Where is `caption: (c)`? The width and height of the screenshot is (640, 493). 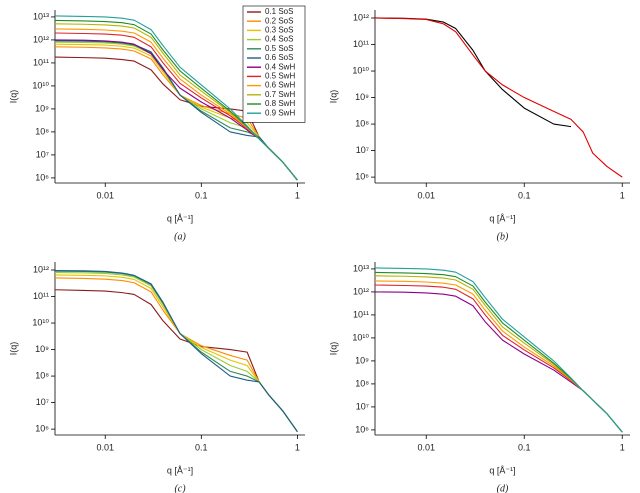
caption: (c) is located at coordinates (180, 488).